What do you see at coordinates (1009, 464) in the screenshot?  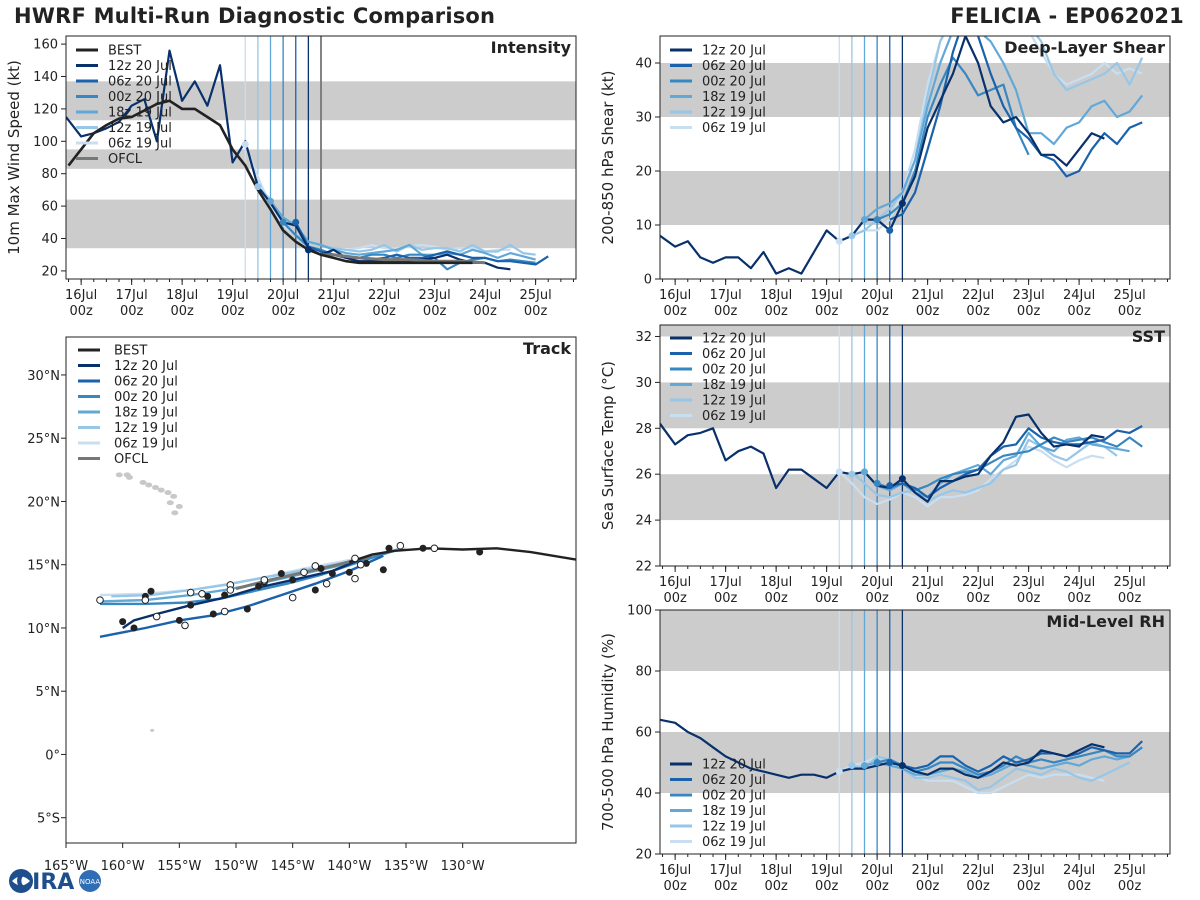 I see `series-line-00z-20-jul` at bounding box center [1009, 464].